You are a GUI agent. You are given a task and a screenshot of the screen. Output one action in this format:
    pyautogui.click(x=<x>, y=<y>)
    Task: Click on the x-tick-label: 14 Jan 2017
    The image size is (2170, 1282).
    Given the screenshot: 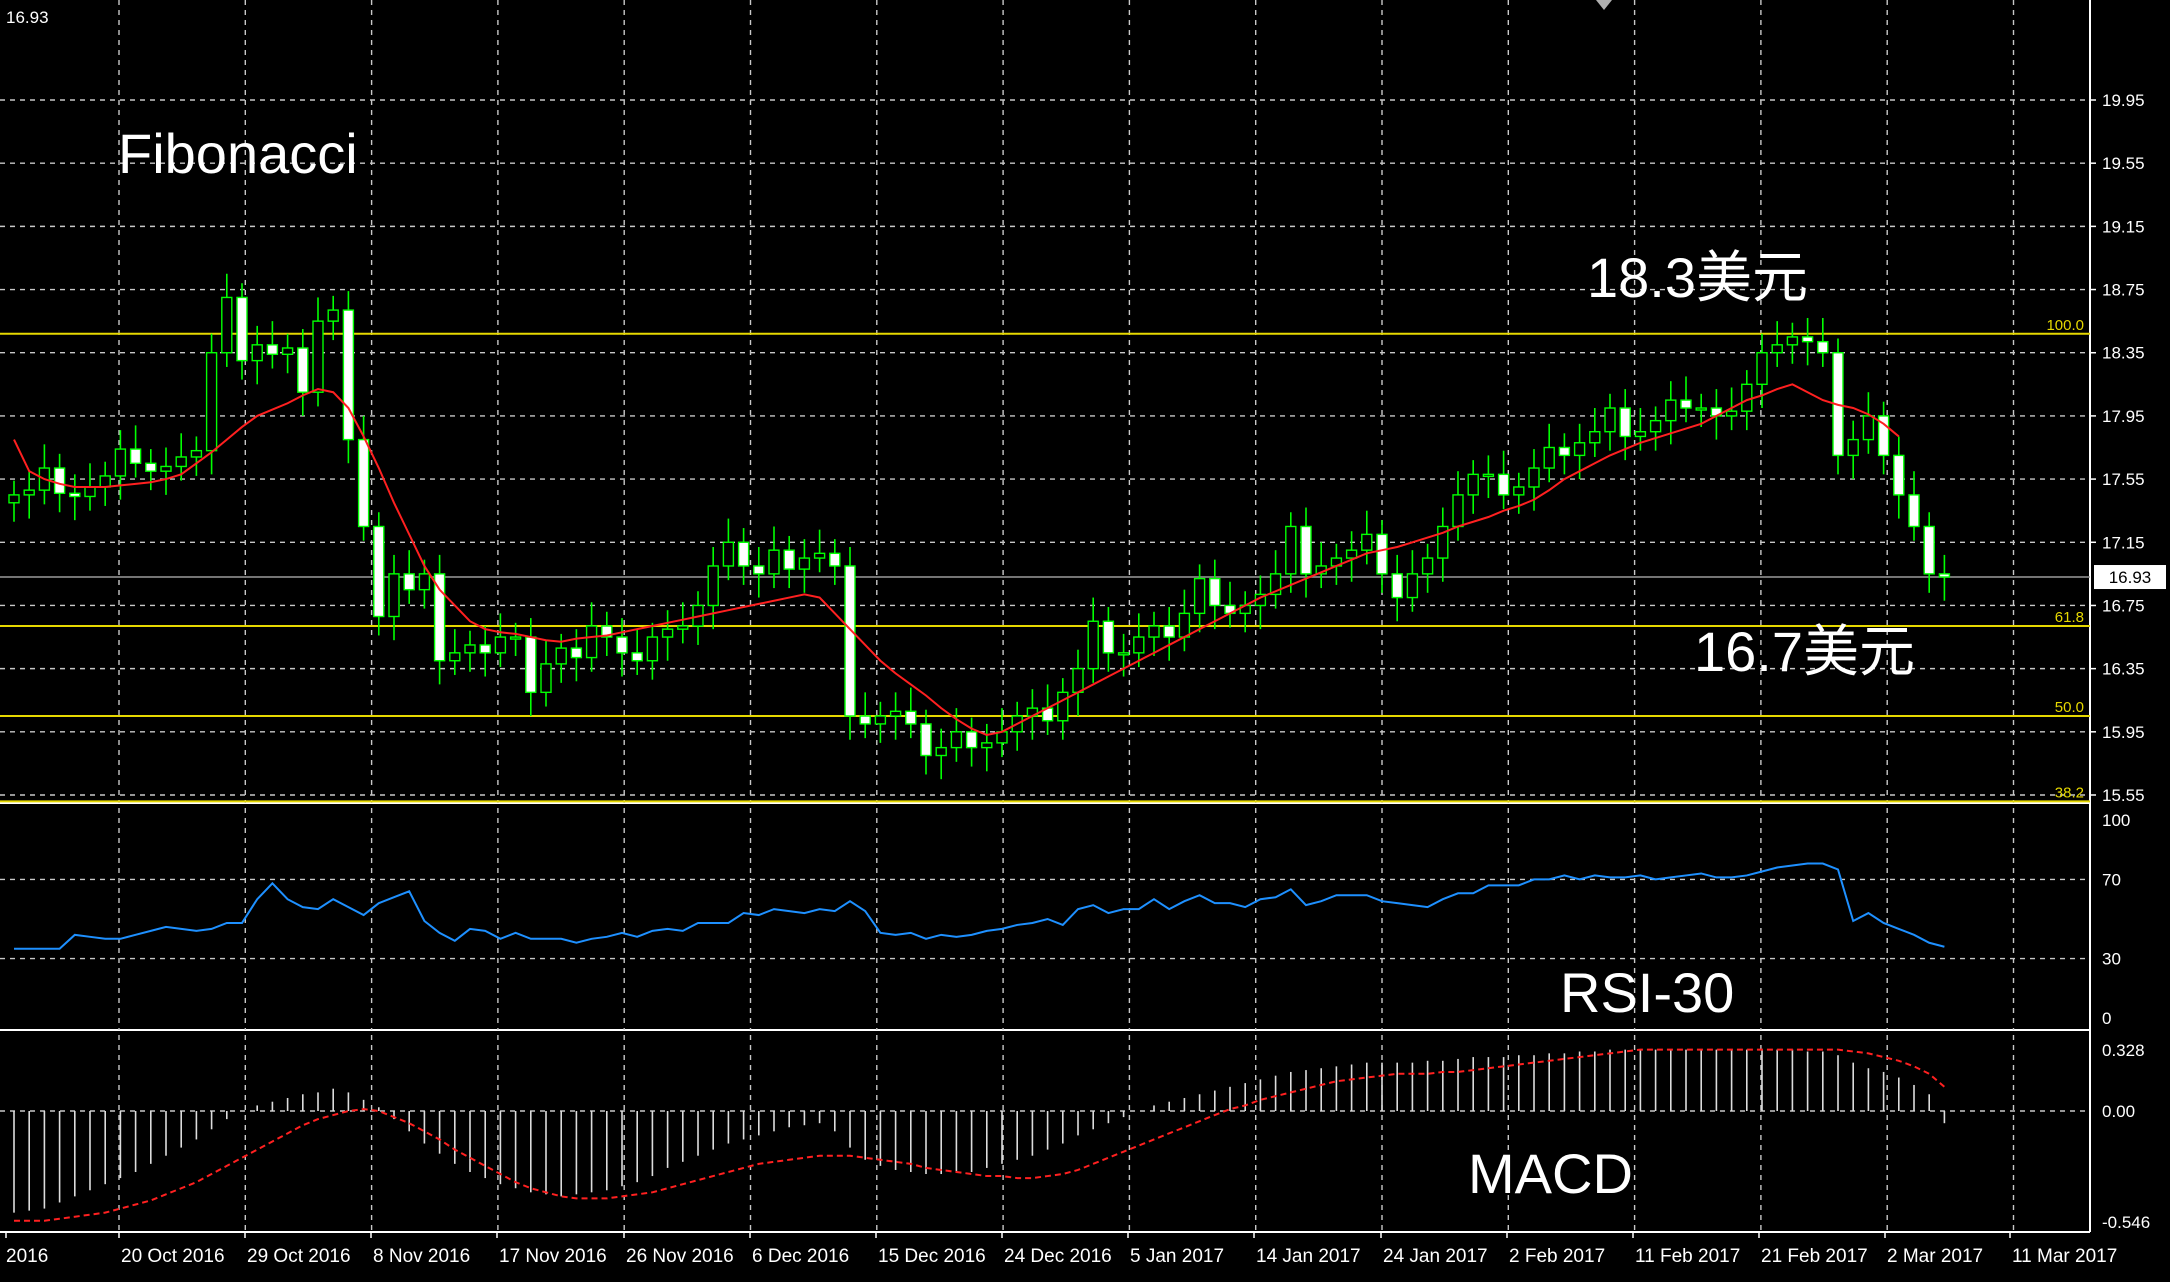 What is the action you would take?
    pyautogui.click(x=1308, y=1256)
    